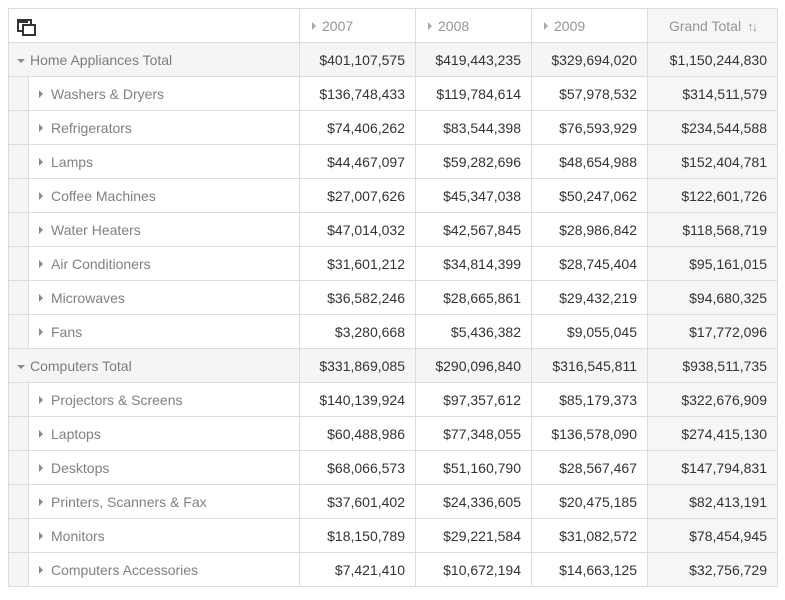  What do you see at coordinates (81, 365) in the screenshot?
I see `group-label: Computers Total` at bounding box center [81, 365].